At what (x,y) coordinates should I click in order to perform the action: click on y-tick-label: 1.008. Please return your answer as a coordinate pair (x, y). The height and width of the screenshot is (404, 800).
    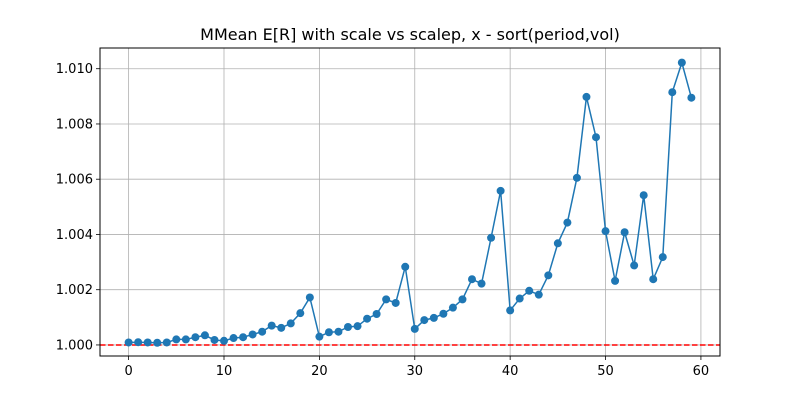
    Looking at the image, I should click on (74, 124).